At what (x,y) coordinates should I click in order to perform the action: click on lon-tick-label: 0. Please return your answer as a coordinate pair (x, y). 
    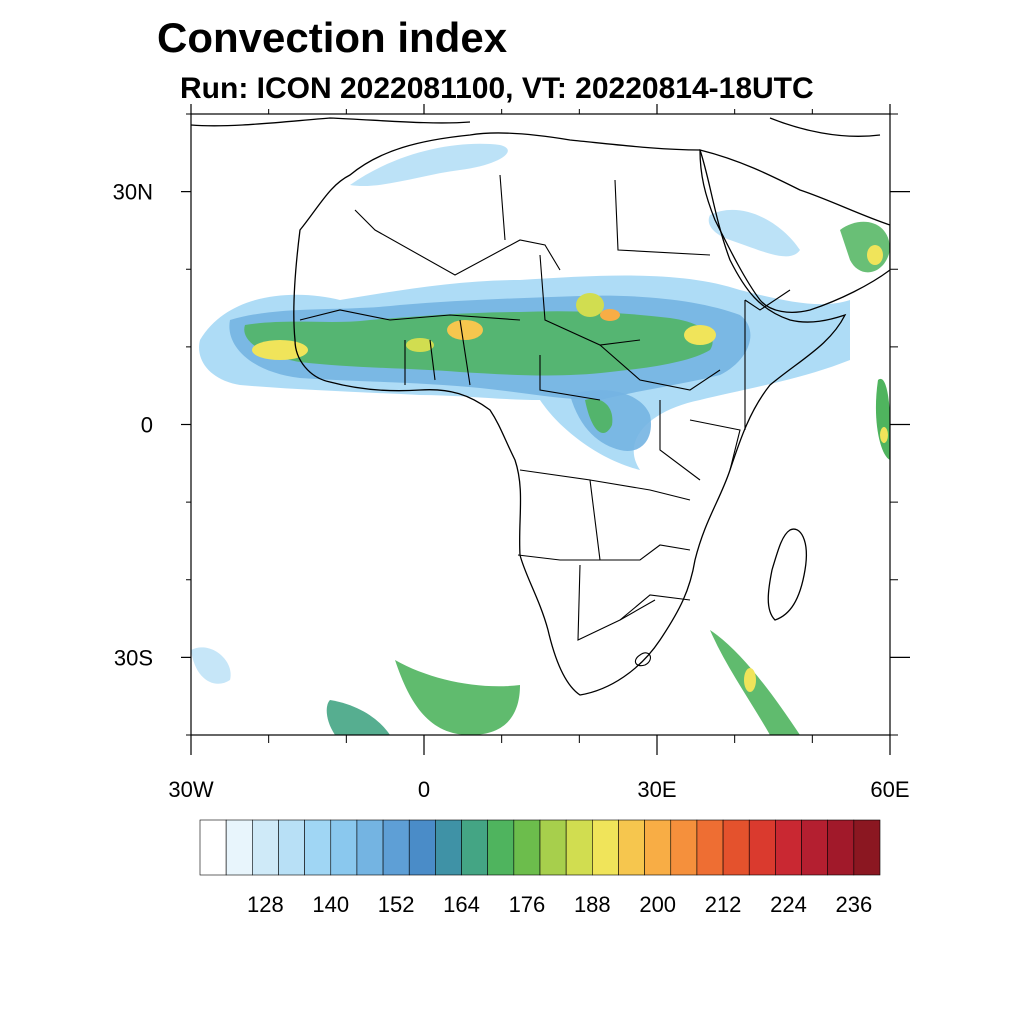
    Looking at the image, I should click on (424, 789).